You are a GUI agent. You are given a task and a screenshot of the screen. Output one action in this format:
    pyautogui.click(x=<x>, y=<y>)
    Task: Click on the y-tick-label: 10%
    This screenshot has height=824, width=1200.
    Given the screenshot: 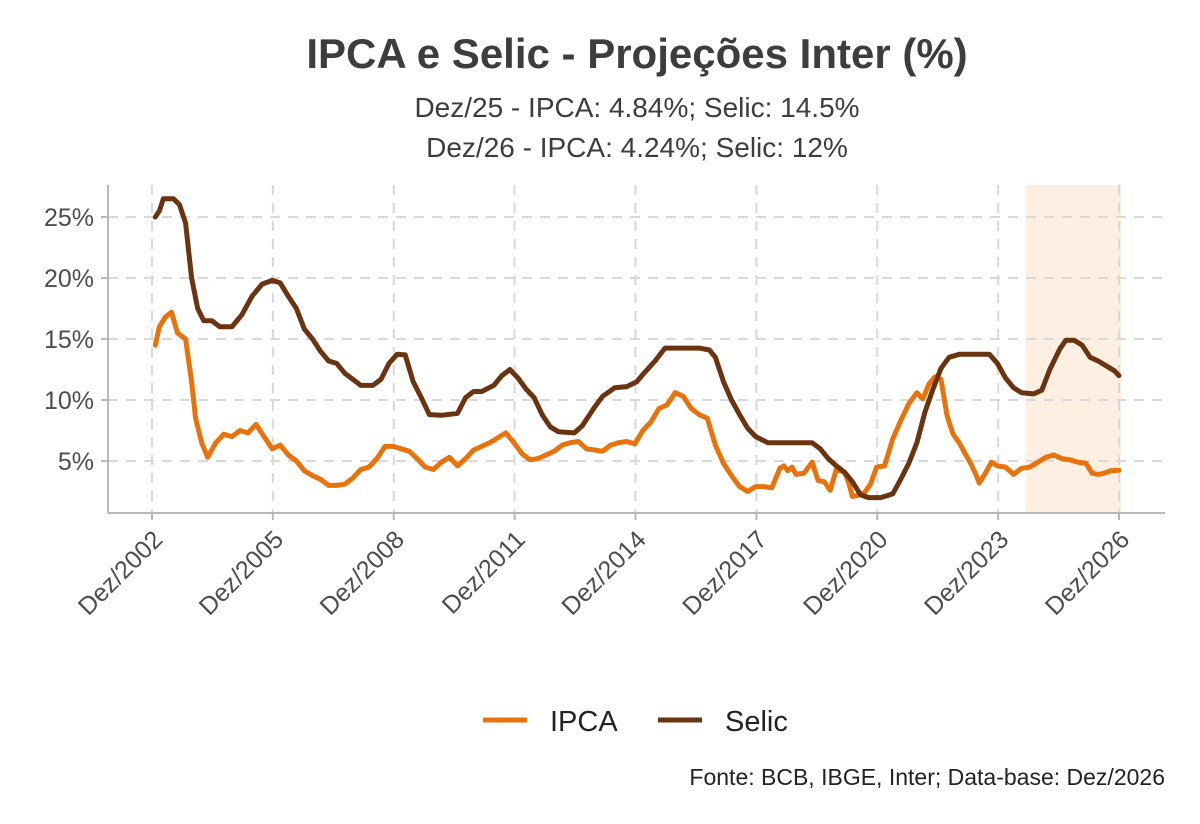 What is the action you would take?
    pyautogui.click(x=69, y=401)
    